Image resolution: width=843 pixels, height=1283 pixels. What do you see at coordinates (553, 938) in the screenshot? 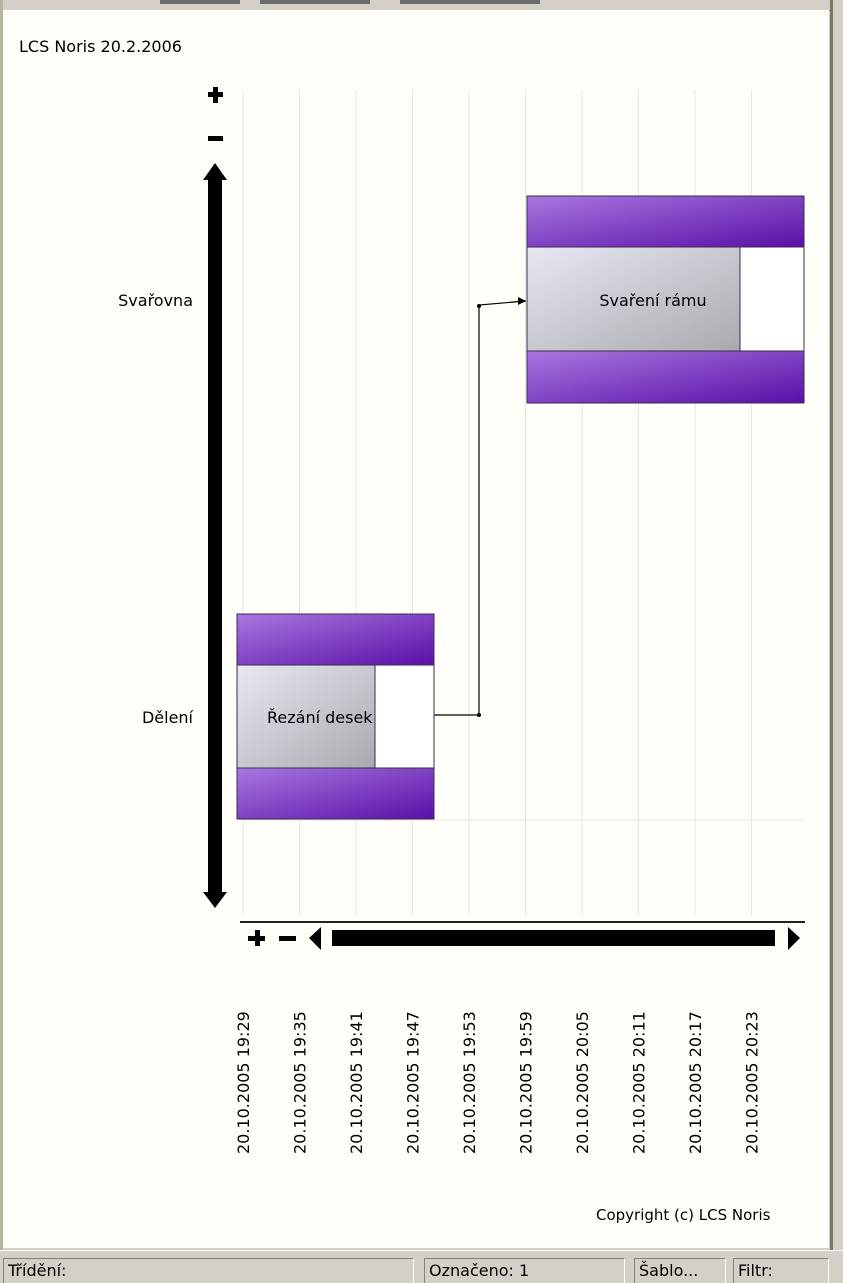
I see `horizontal-scrollbar-thumb` at bounding box center [553, 938].